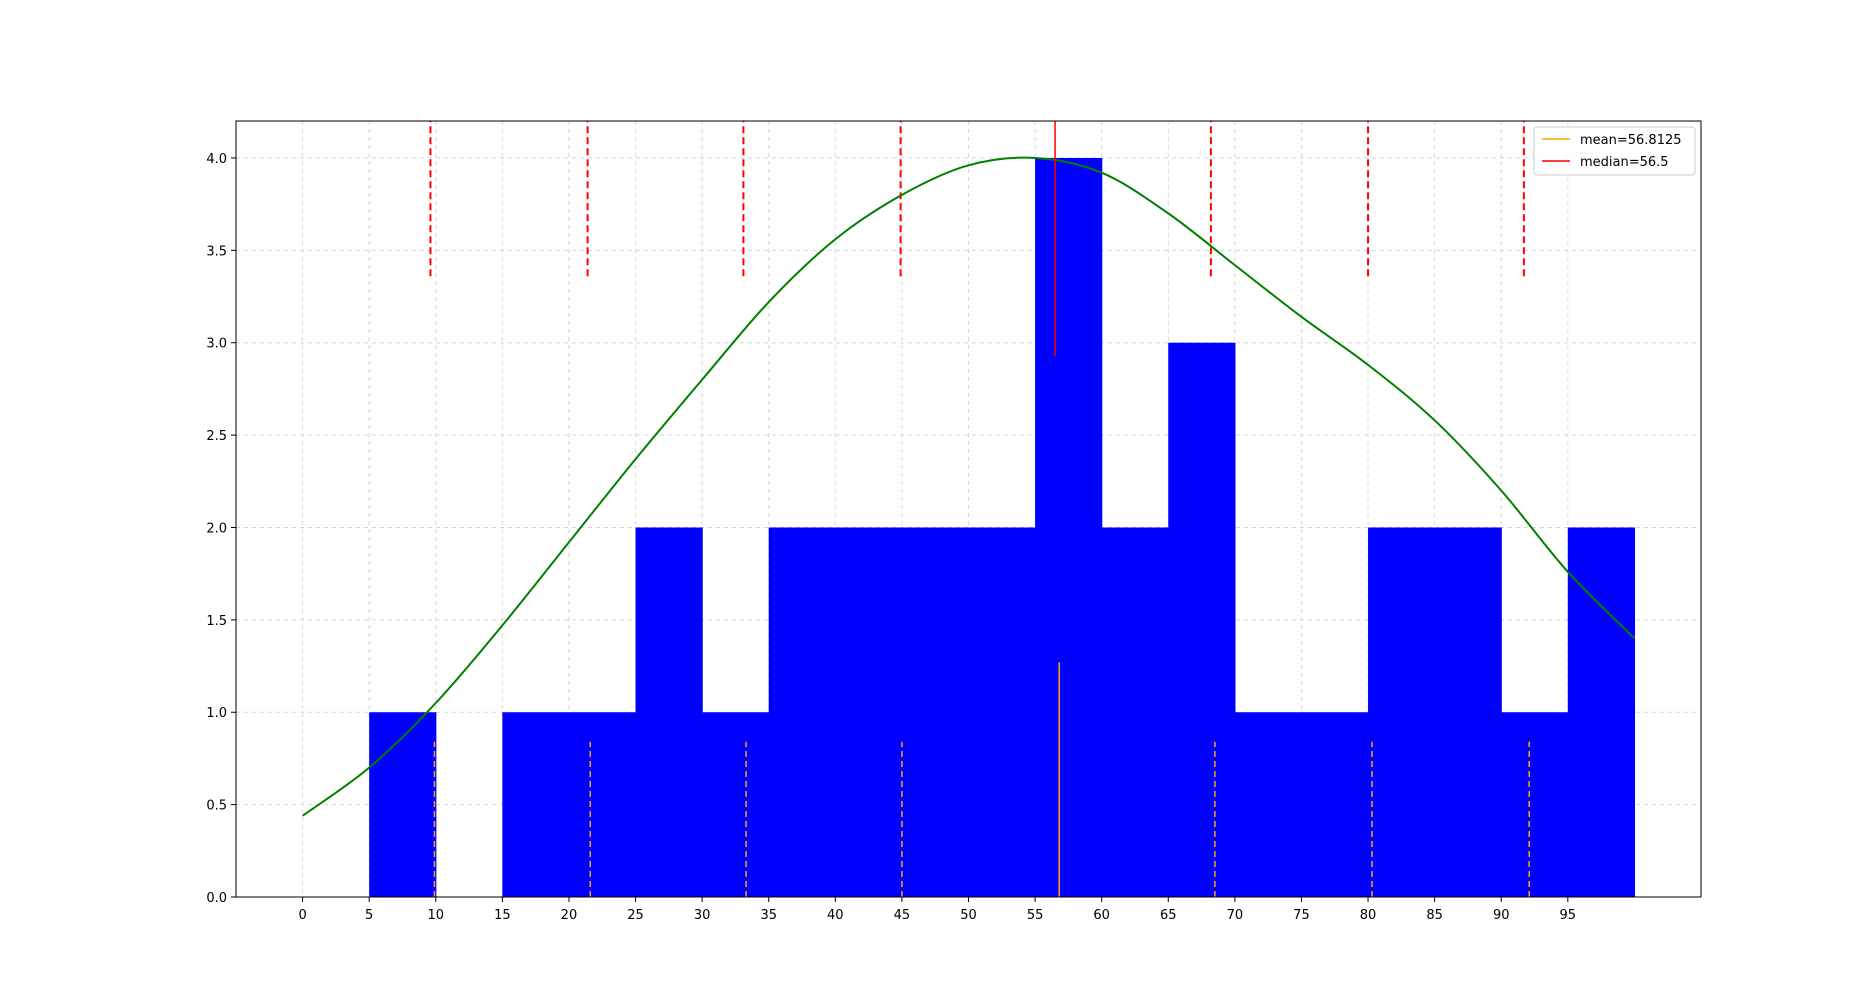 The height and width of the screenshot is (996, 1871). I want to click on mean-median-lines, so click(1057, 509).